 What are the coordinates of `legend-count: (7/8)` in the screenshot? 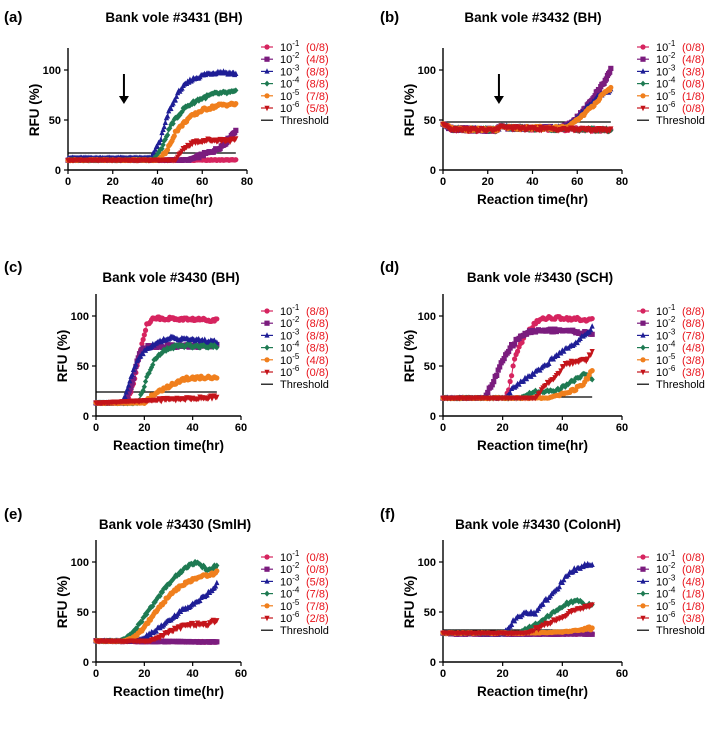 It's located at (317, 595).